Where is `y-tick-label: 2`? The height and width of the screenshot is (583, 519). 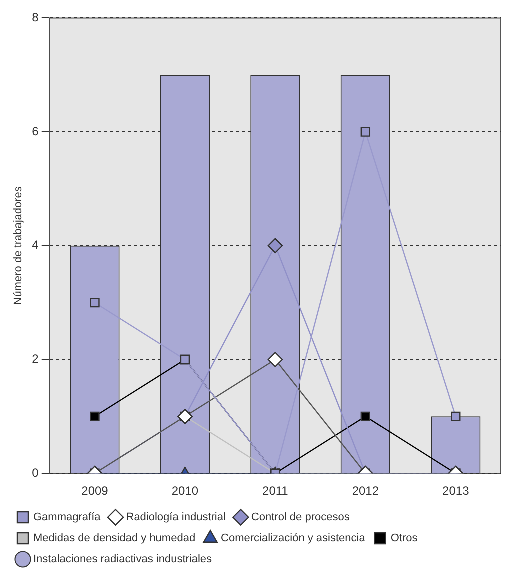 y-tick-label: 2 is located at coordinates (36, 359).